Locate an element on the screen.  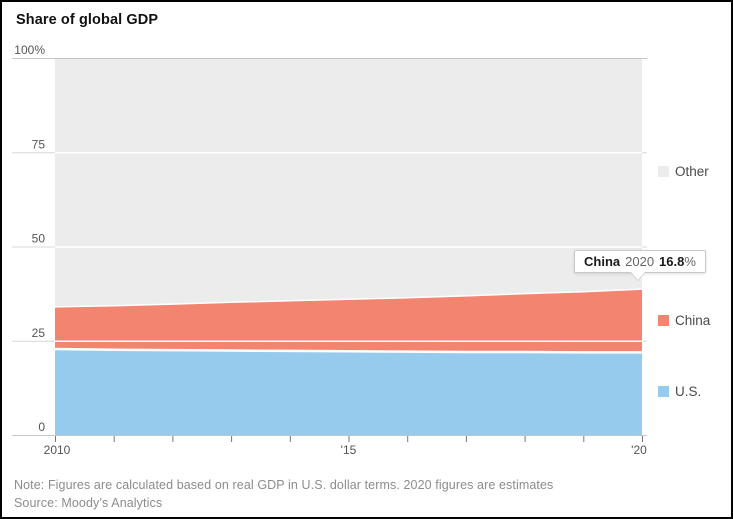
legend-swatch-other is located at coordinates (663, 171).